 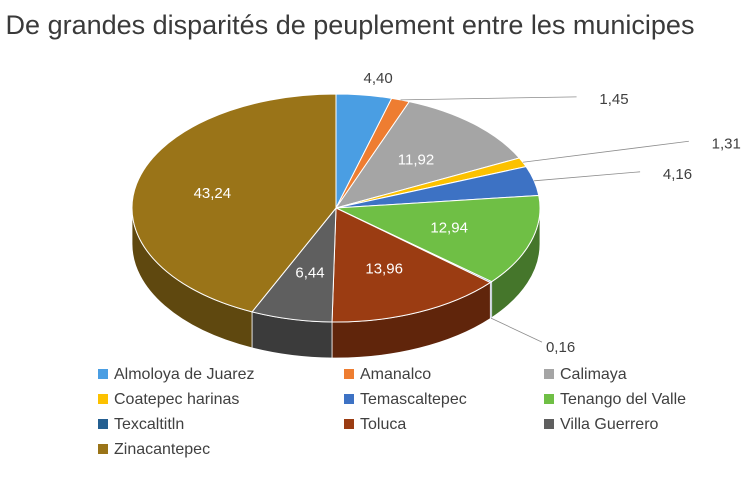 What do you see at coordinates (413, 399) in the screenshot?
I see `legend-label: Temascaltepec` at bounding box center [413, 399].